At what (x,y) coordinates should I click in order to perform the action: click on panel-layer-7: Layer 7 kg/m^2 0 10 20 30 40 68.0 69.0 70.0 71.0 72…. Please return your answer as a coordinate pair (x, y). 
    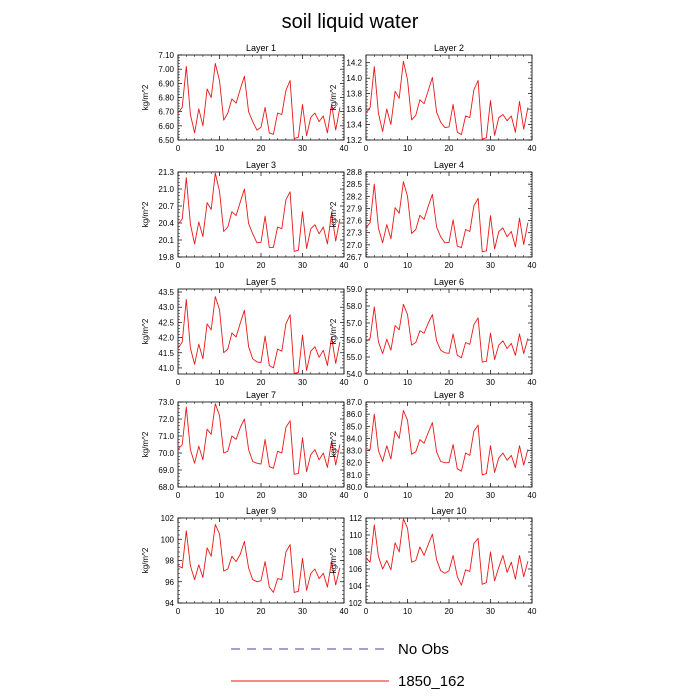
    Looking at the image, I should click on (245, 445).